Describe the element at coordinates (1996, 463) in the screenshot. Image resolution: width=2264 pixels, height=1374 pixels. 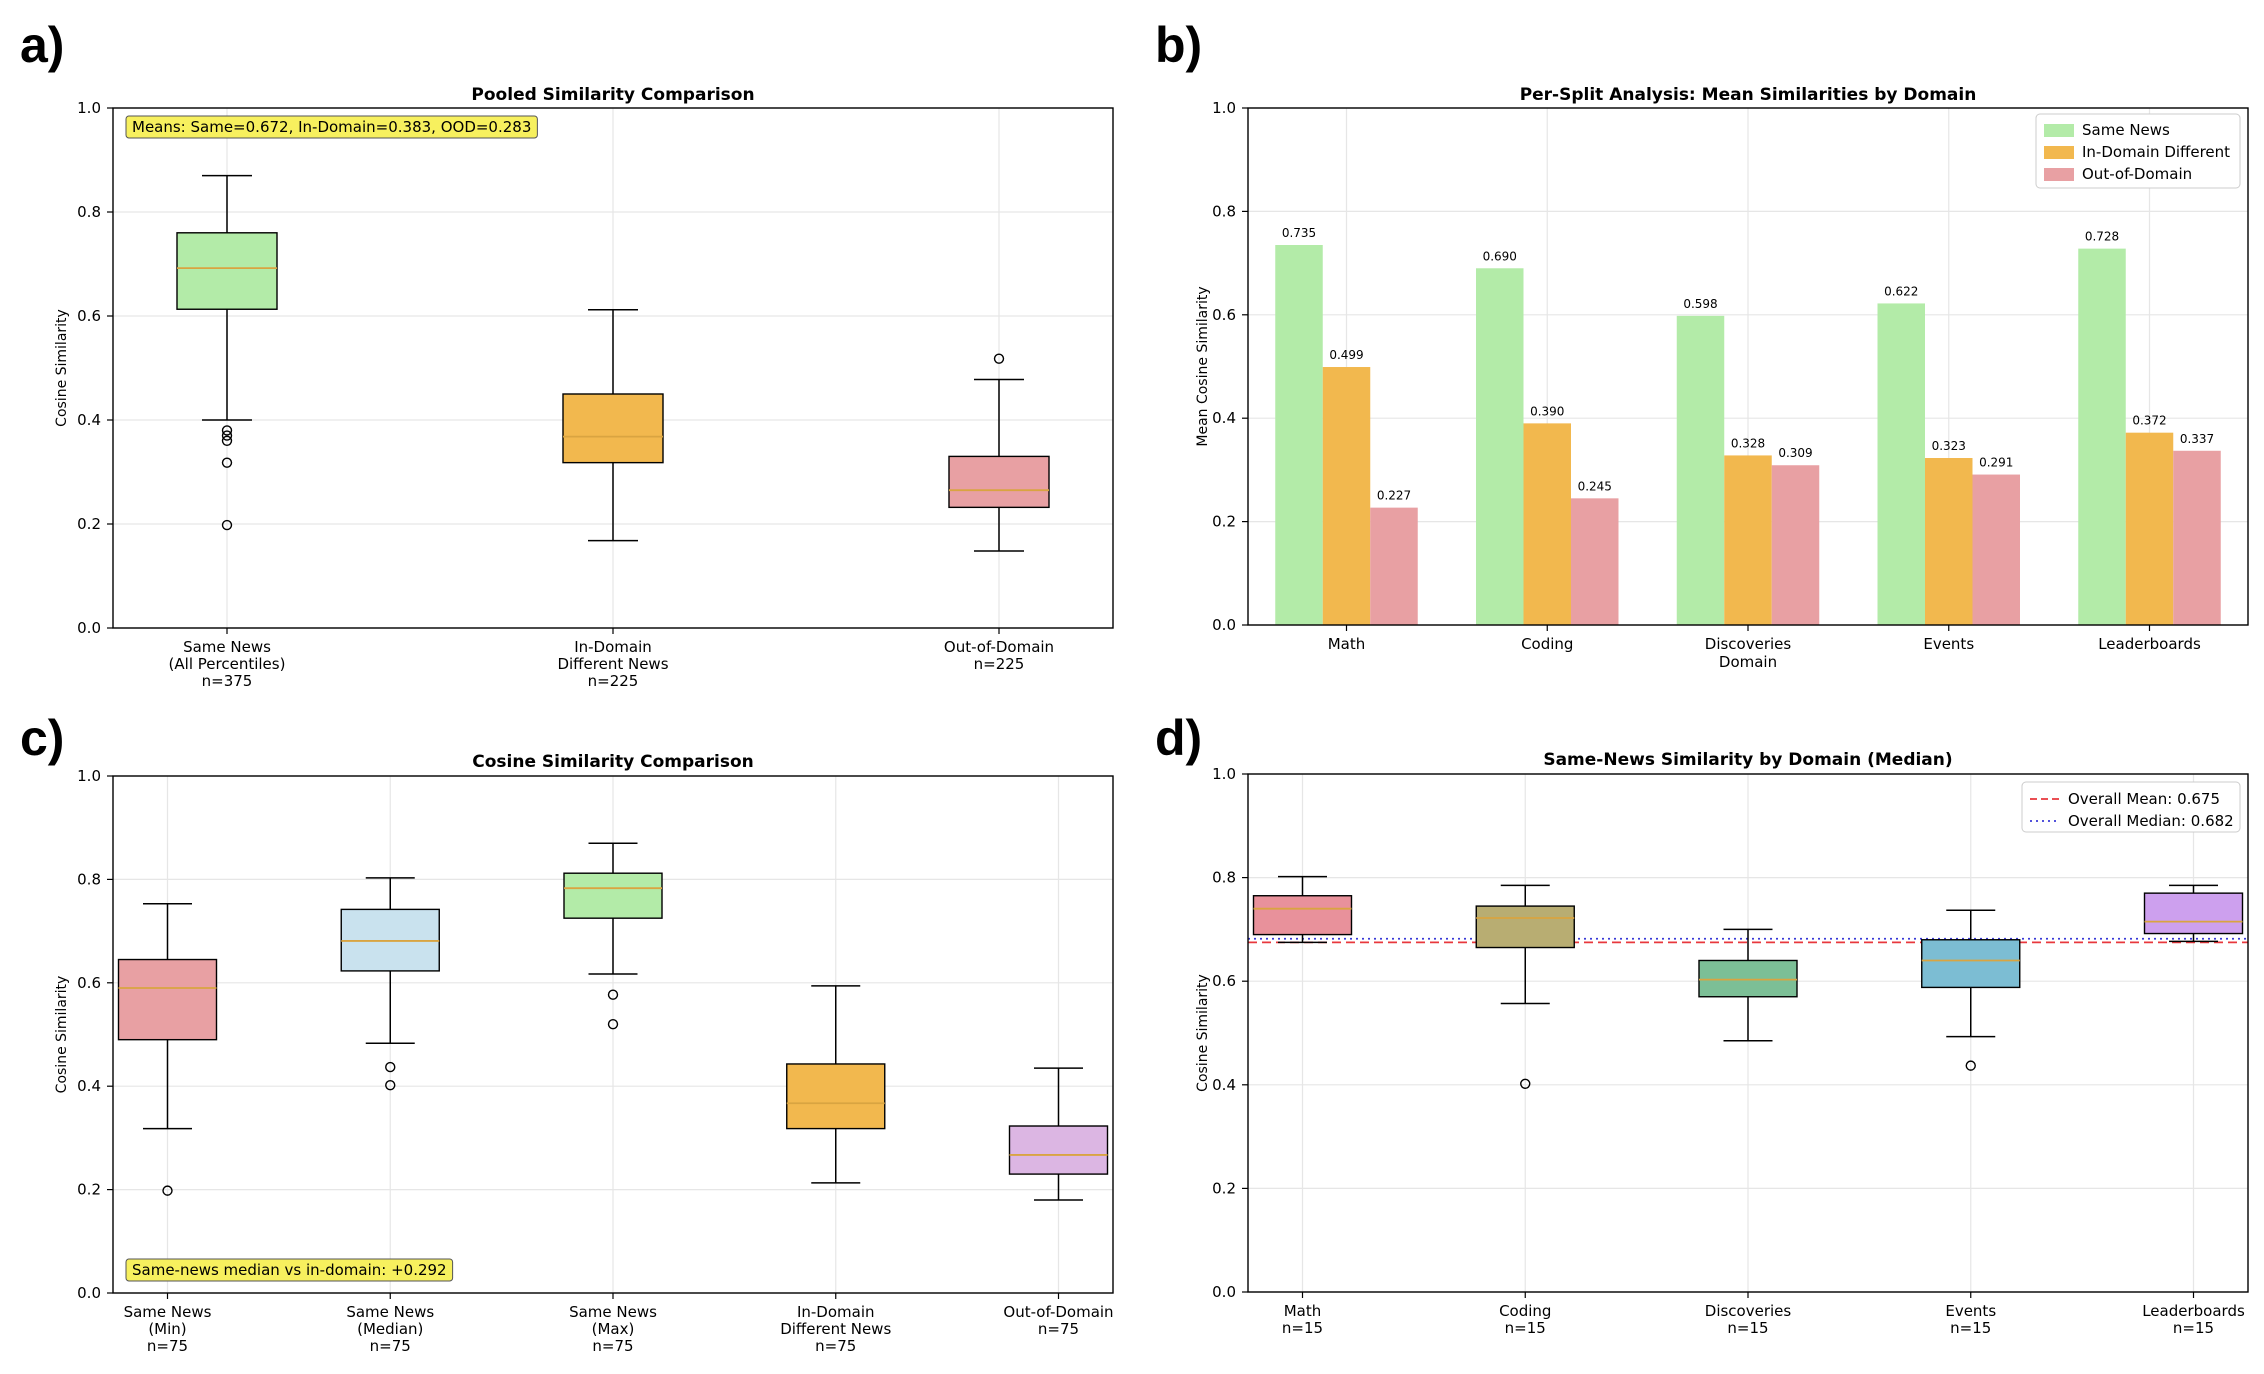
I see `bar-value-label: 0.291` at that location.